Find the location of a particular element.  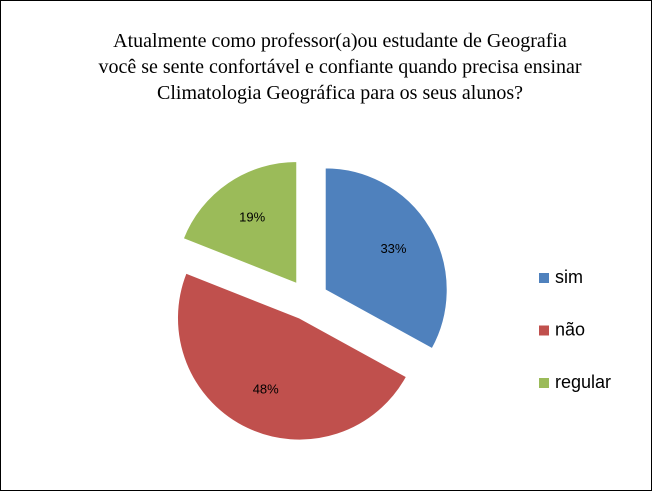

legend-label: sim is located at coordinates (569, 277).